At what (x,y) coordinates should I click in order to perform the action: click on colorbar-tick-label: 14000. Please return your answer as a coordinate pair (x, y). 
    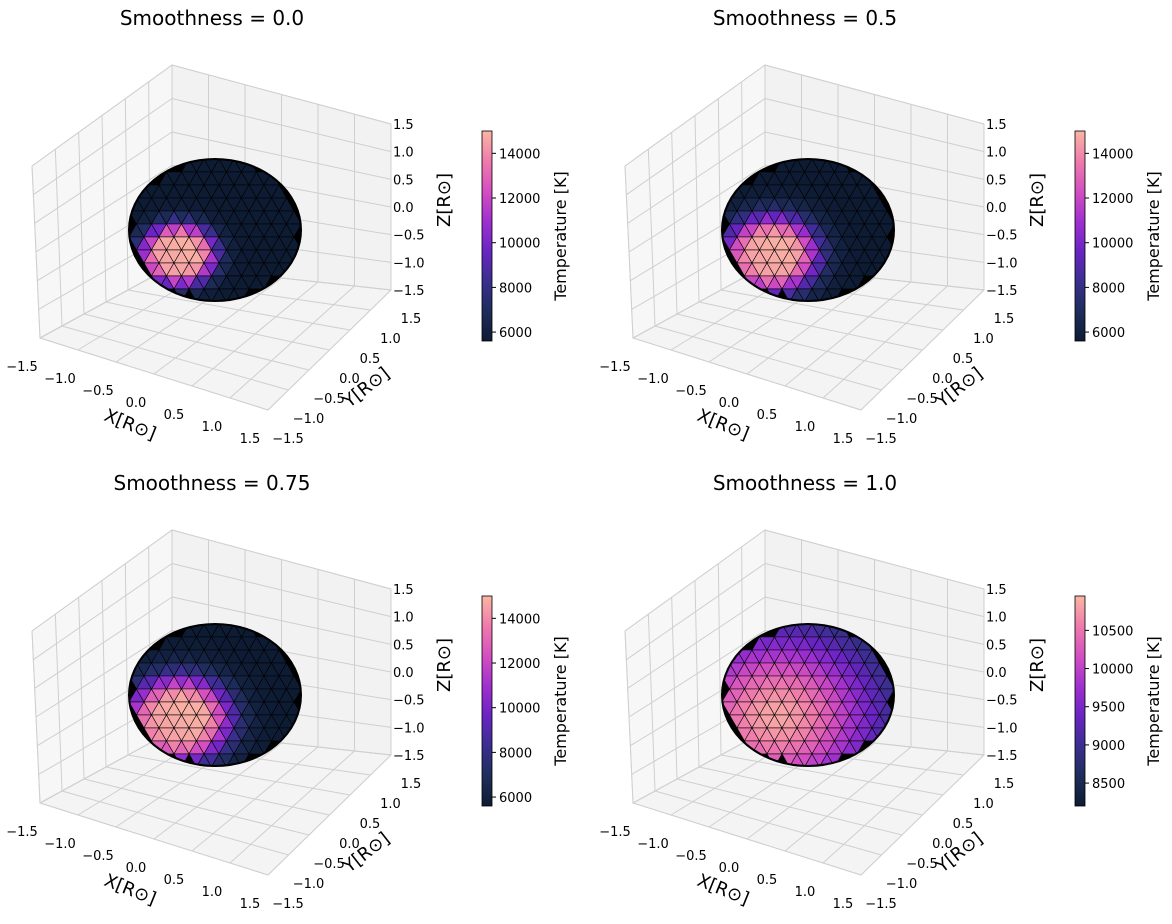
    Looking at the image, I should click on (519, 619).